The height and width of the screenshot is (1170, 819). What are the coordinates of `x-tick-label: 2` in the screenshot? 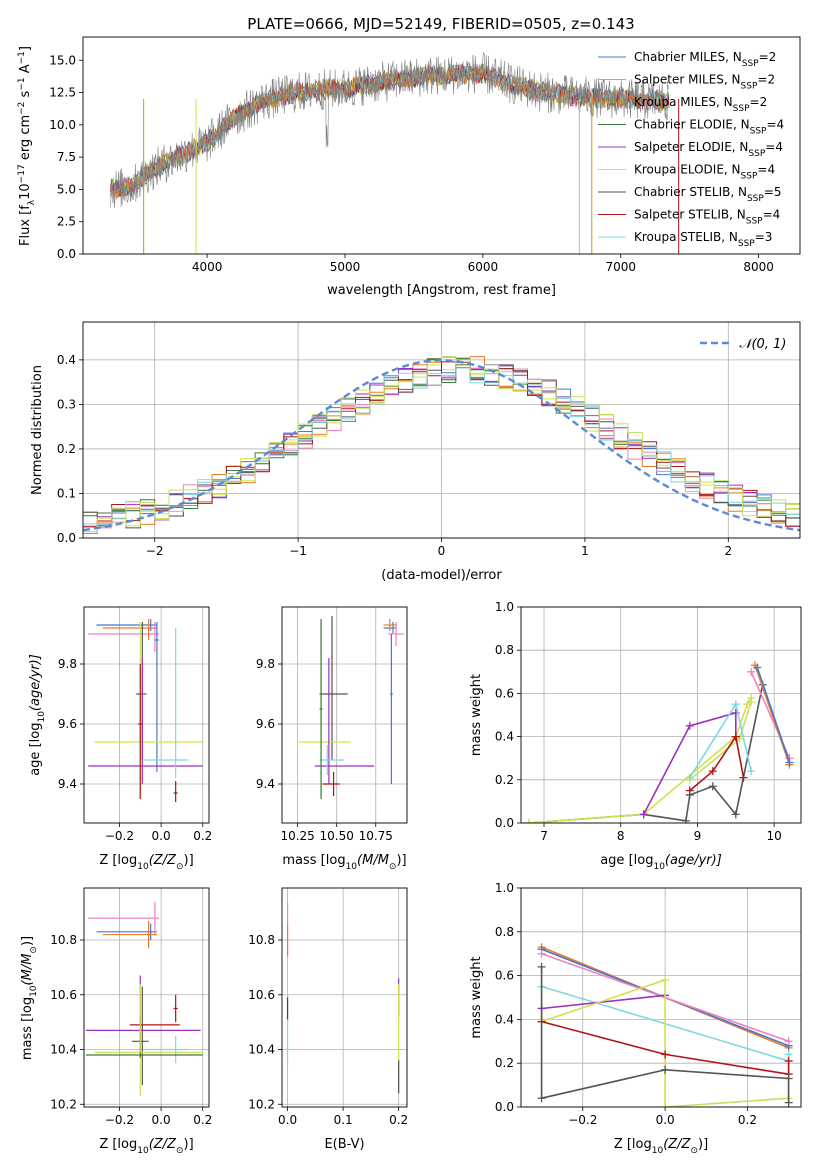 It's located at (728, 551).